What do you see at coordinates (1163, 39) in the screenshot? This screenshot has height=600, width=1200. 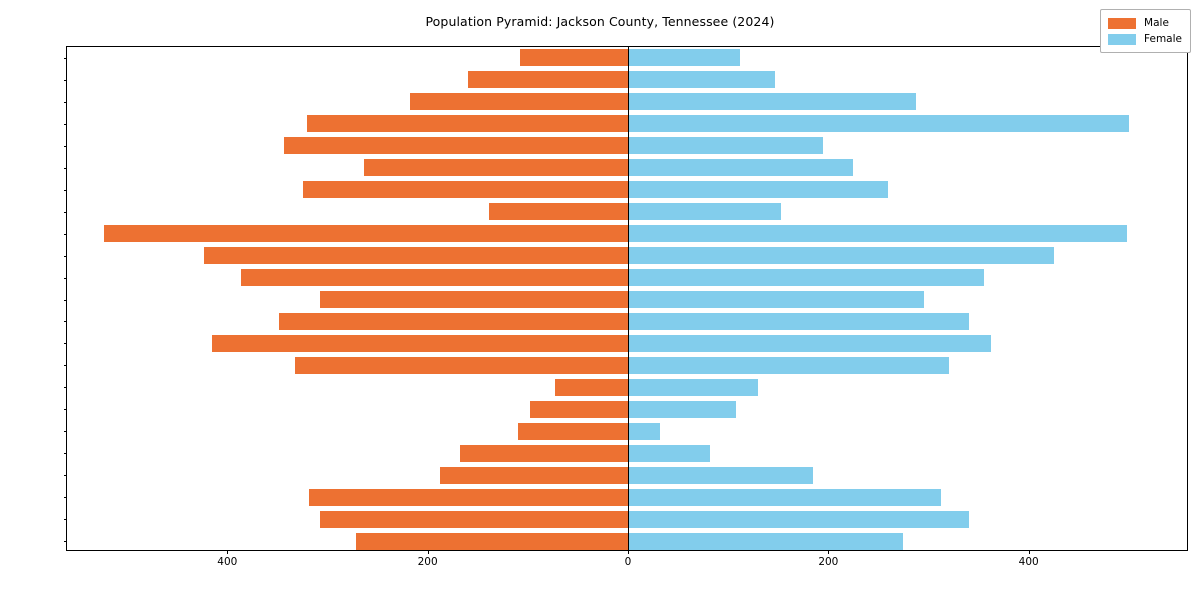 I see `legend-label-female: Female` at bounding box center [1163, 39].